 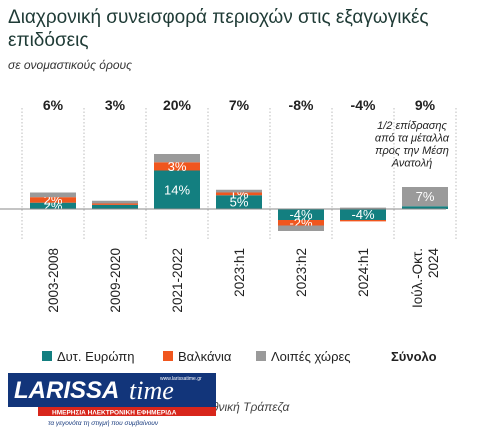 I want to click on chart-subtitle: σε ονομαστικούς όρους, so click(x=70, y=65).